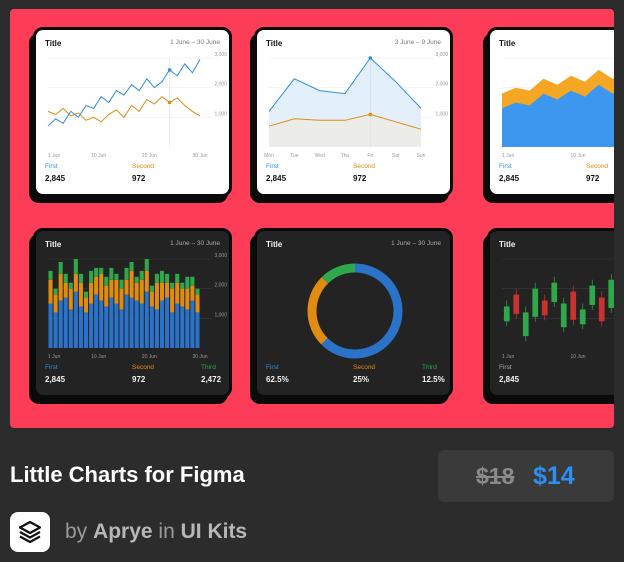  Describe the element at coordinates (149, 357) in the screenshot. I see `x-tick-label: 20 Jun` at that location.